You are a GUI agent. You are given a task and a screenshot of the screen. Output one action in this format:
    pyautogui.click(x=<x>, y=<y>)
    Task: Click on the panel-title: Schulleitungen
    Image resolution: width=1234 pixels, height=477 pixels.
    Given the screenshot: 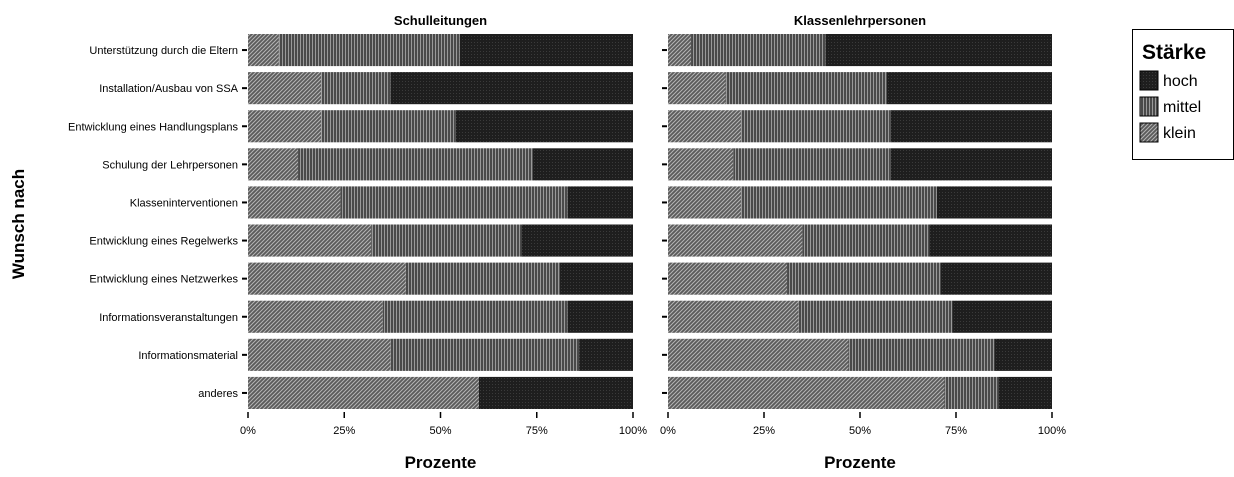 What is the action you would take?
    pyautogui.click(x=440, y=20)
    